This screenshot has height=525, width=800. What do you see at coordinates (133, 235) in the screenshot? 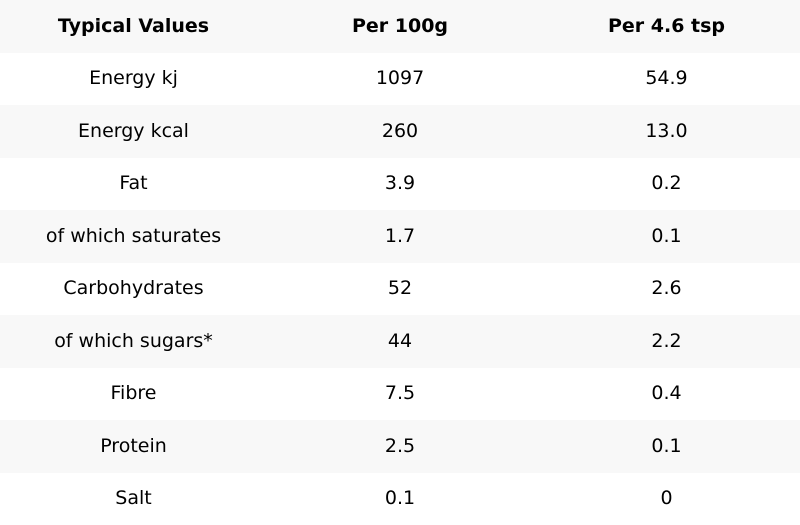
I see `nutrient-name: of which saturates` at bounding box center [133, 235].